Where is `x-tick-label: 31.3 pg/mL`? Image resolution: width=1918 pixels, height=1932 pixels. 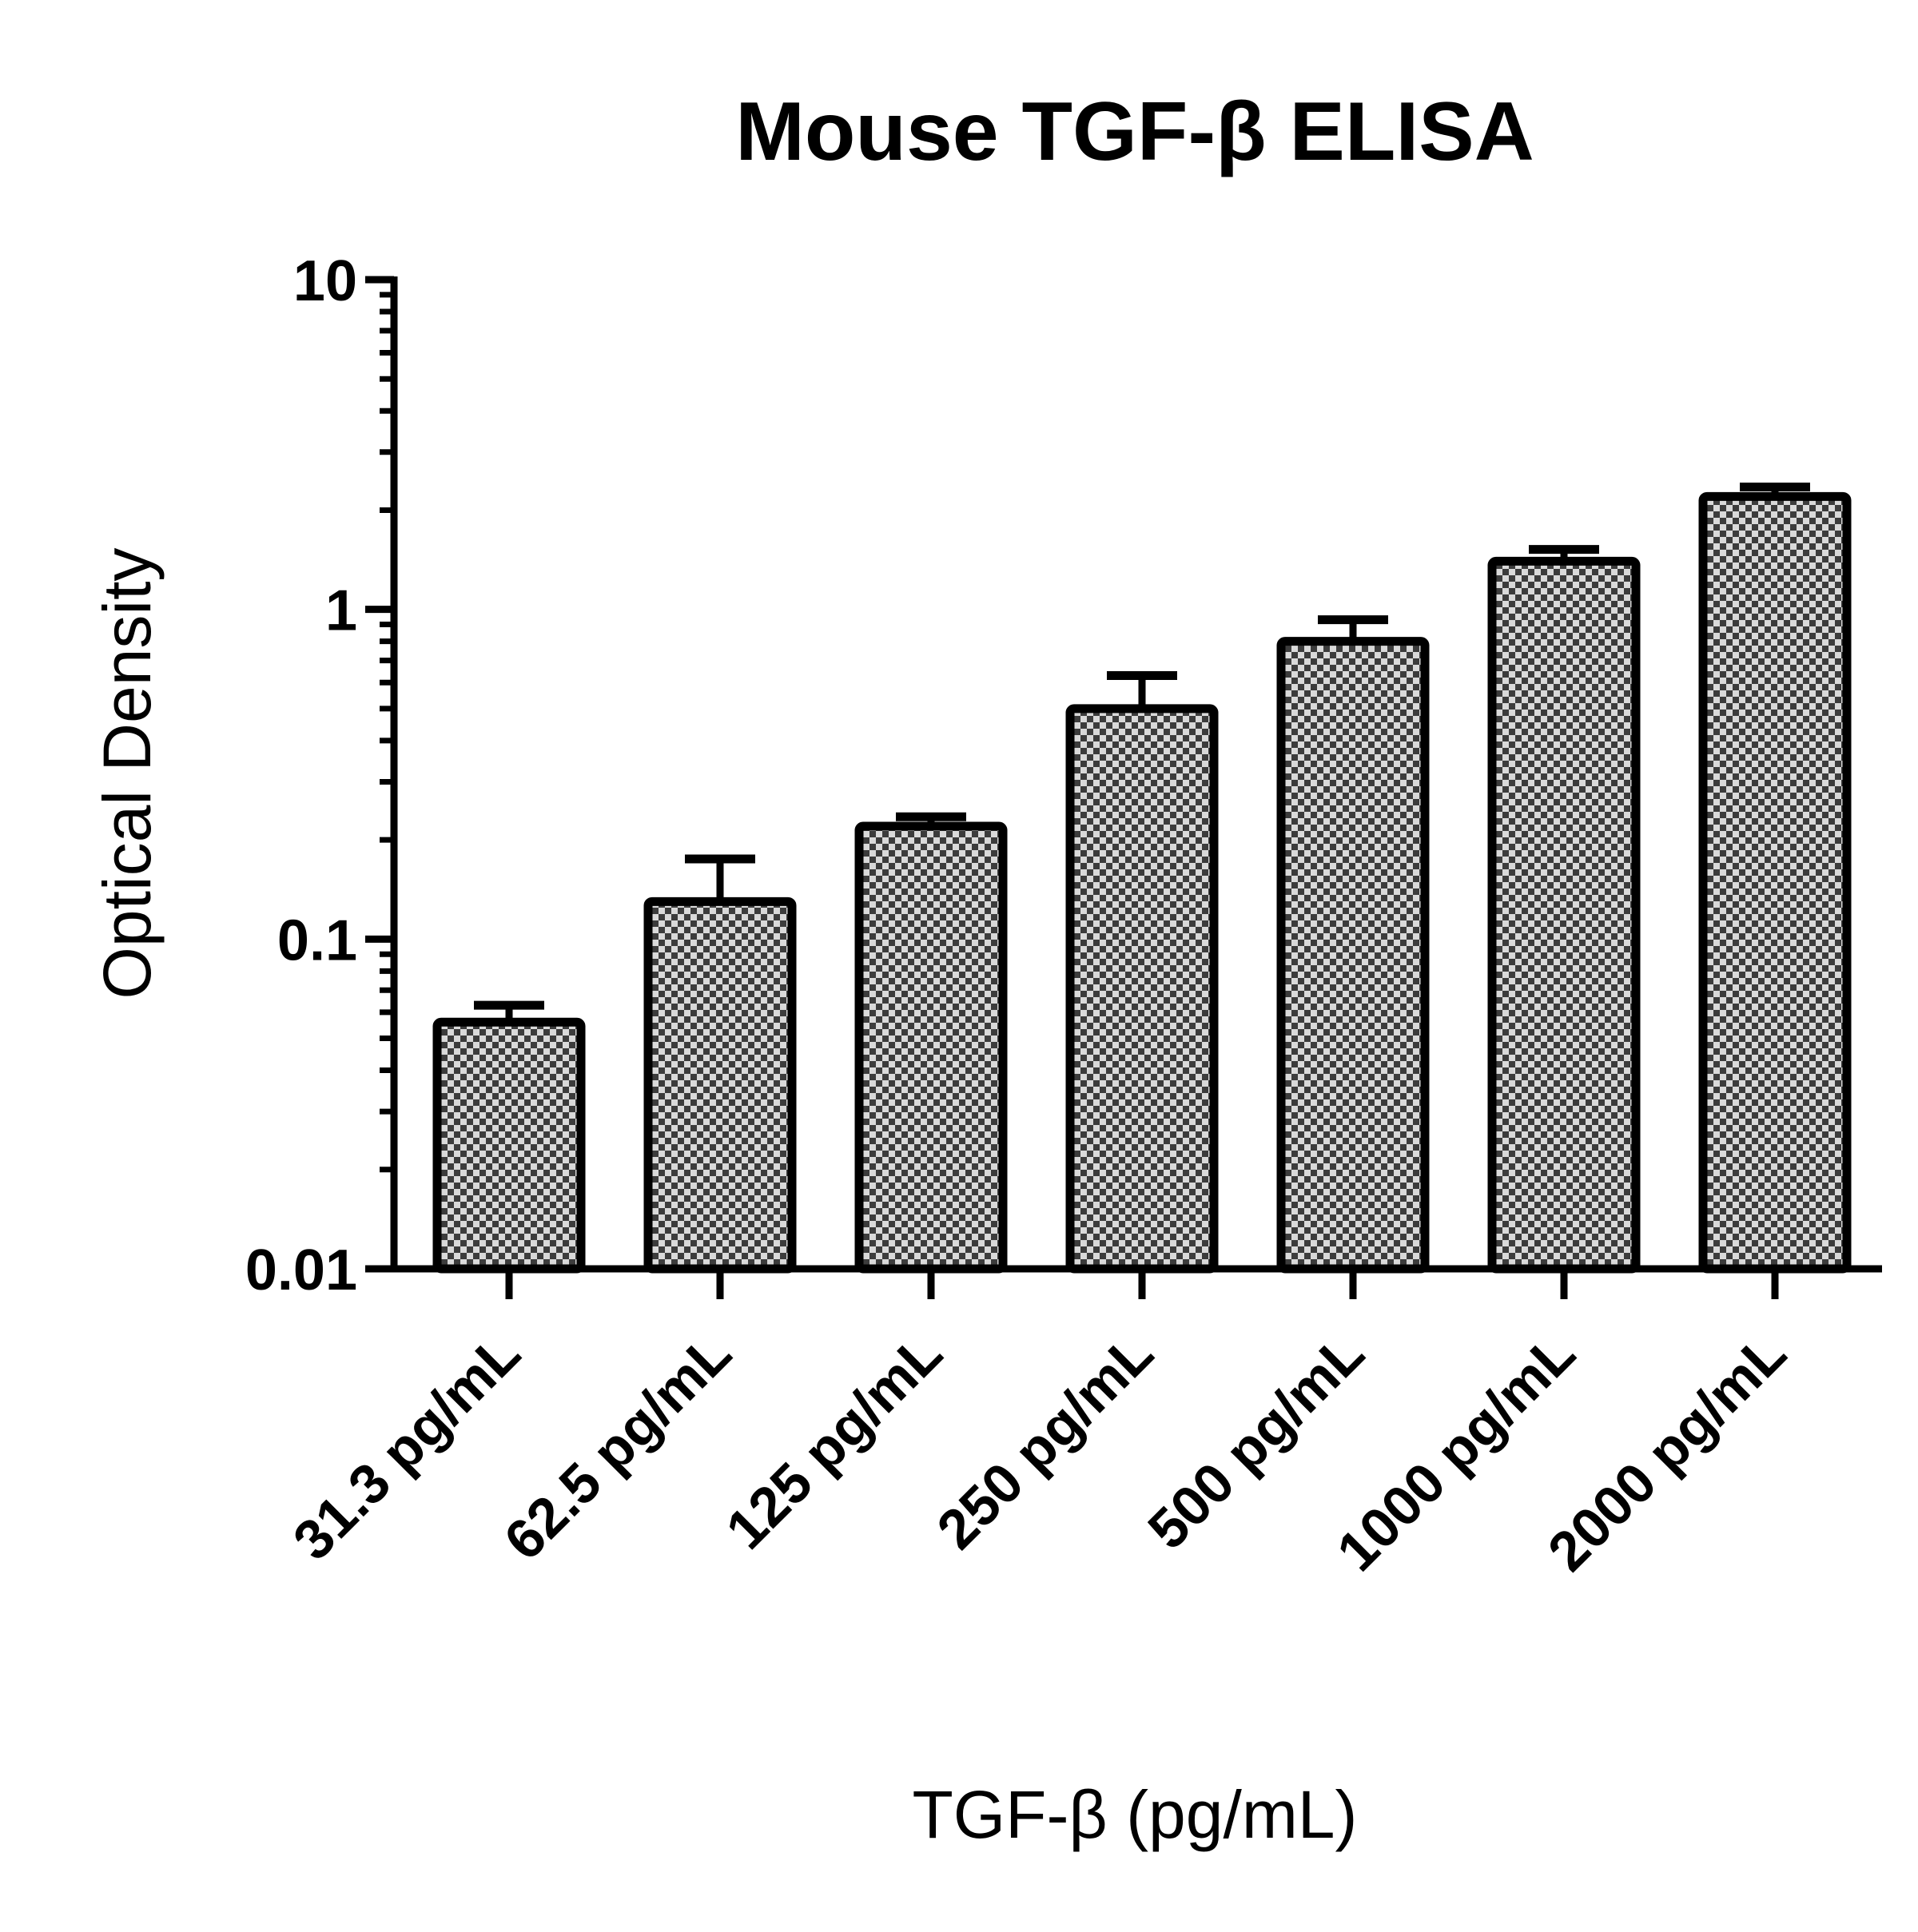 x-tick-label: 31.3 pg/mL is located at coordinates (406, 1446).